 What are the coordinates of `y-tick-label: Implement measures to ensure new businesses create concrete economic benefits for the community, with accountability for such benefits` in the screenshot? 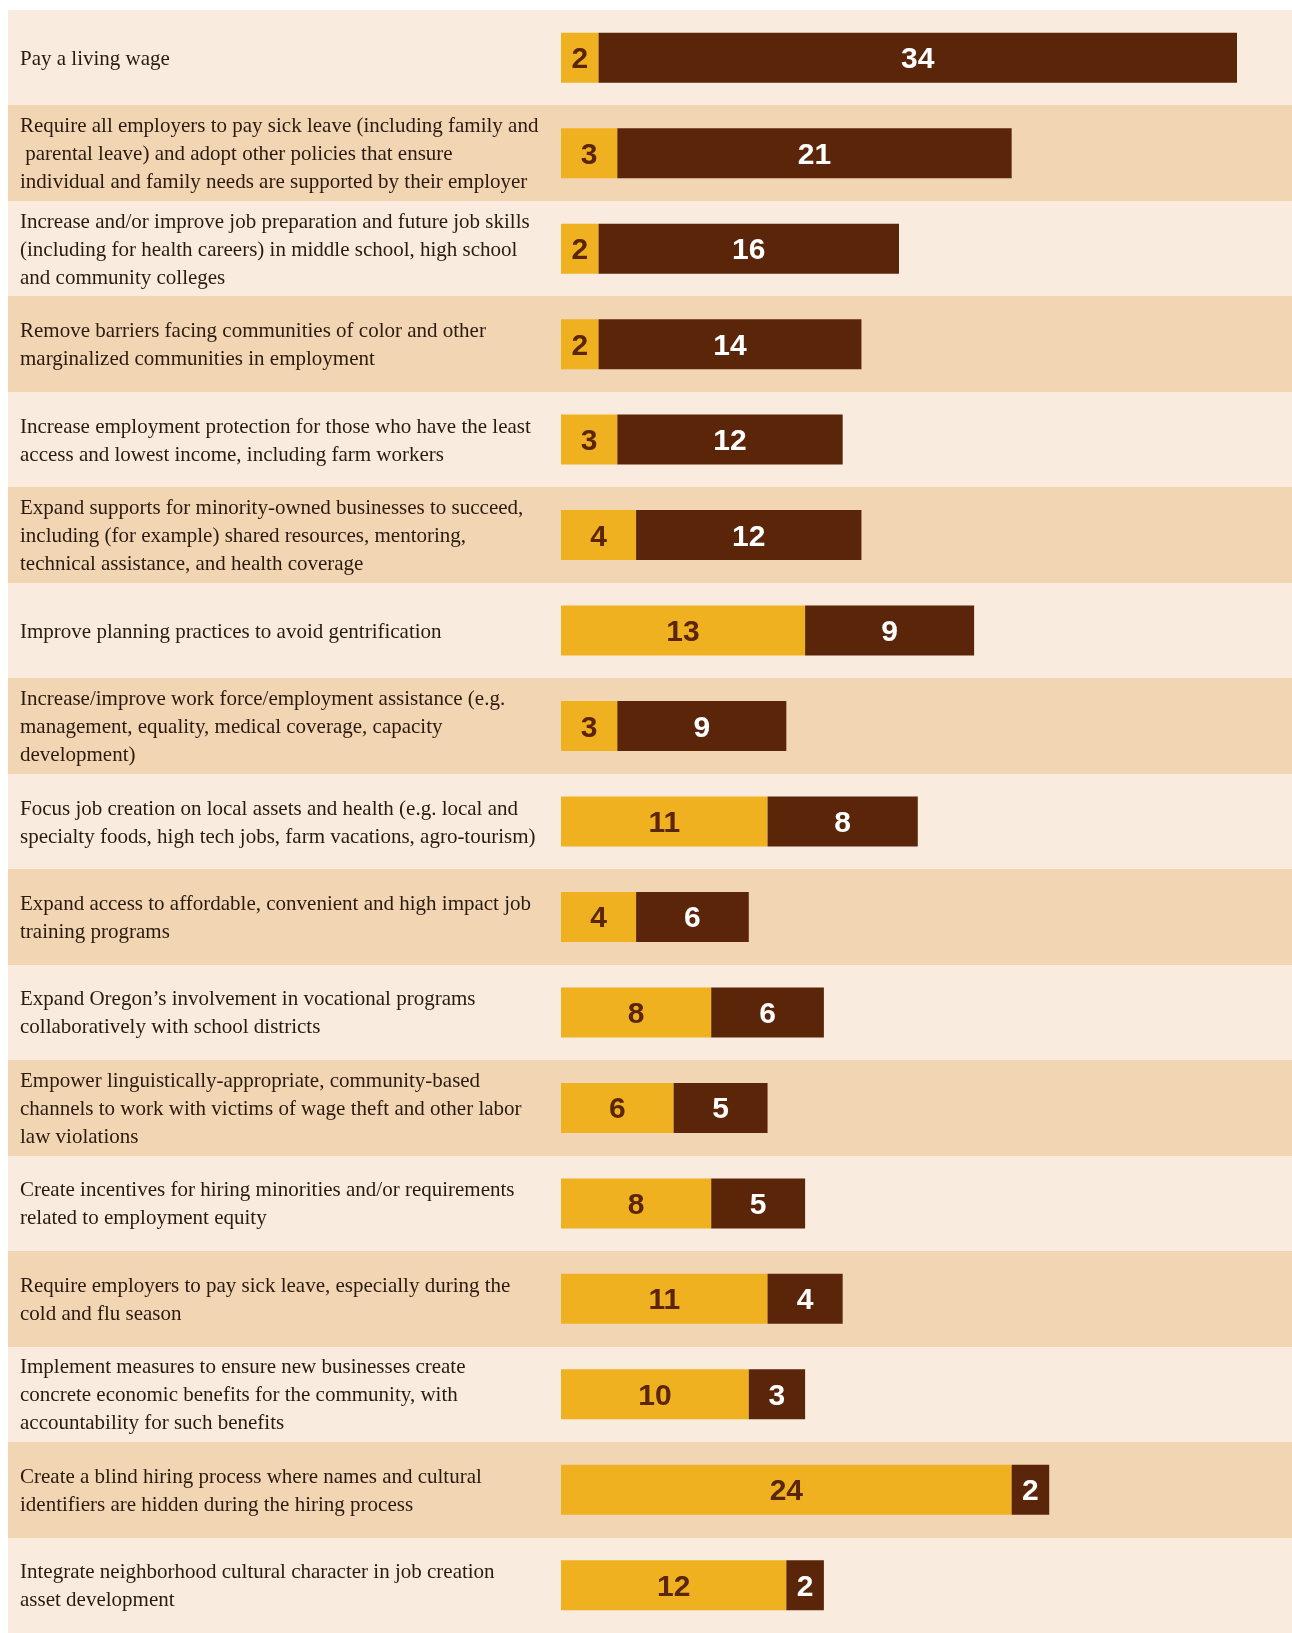 It's located at (245, 1394).